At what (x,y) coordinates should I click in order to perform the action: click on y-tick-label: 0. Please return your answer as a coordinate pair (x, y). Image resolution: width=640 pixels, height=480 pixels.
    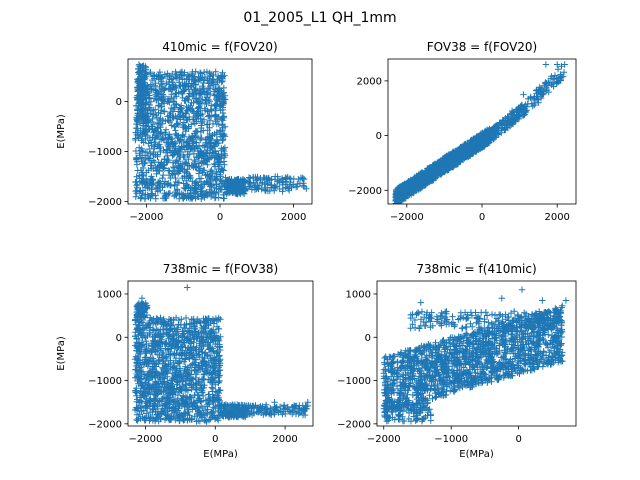
    Looking at the image, I should click on (119, 338).